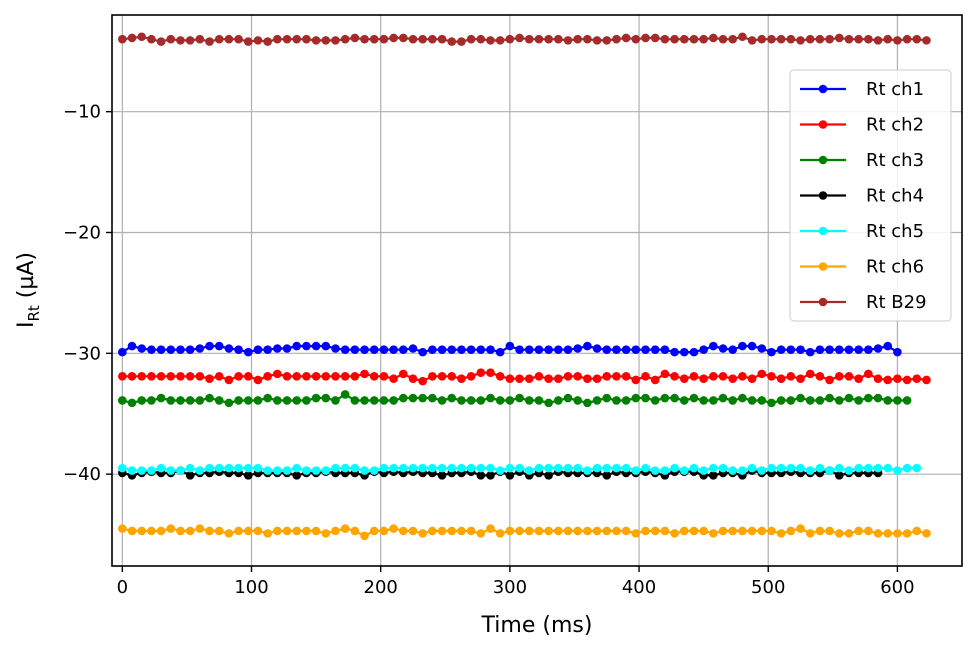 The height and width of the screenshot is (647, 980). I want to click on series-rt-ch3, so click(515, 399).